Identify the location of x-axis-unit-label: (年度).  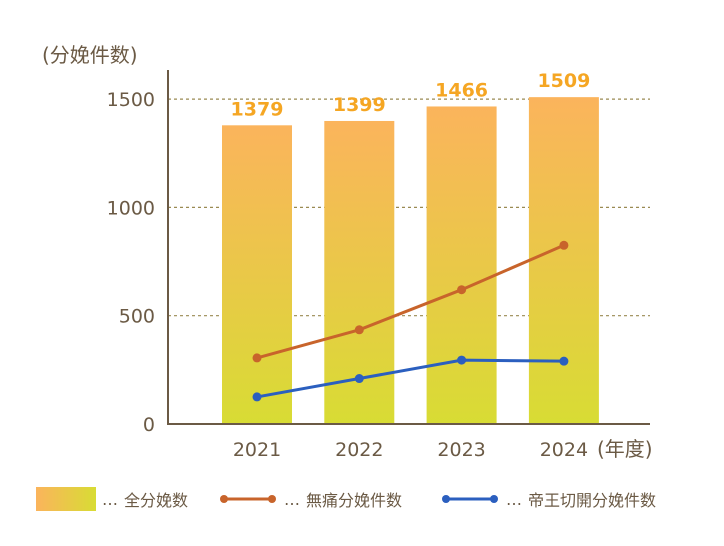
(625, 449).